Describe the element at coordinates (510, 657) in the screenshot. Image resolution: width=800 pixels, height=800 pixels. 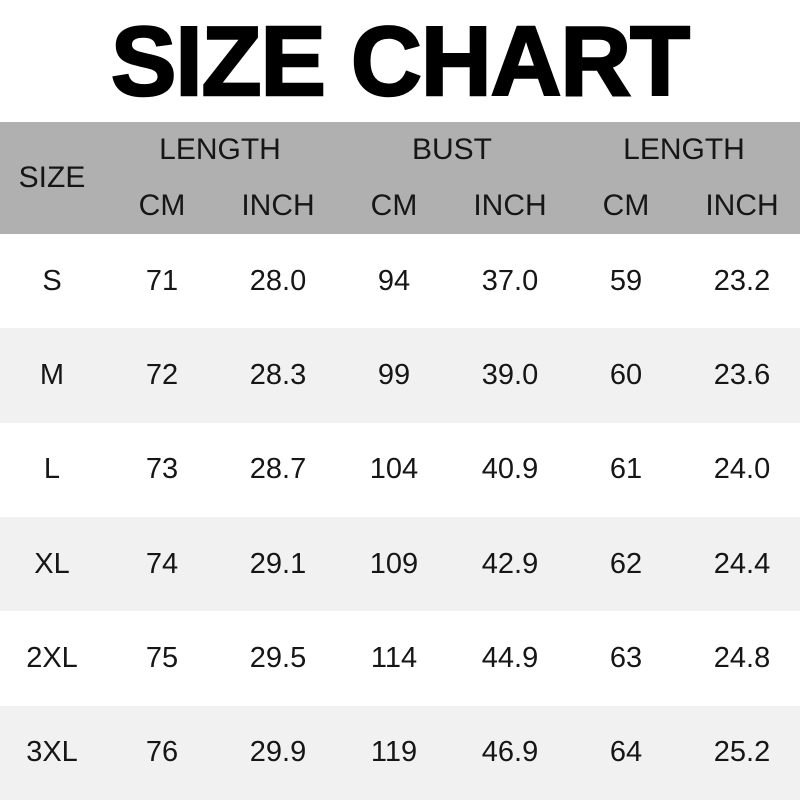
I see `value-cell: 44.9` at that location.